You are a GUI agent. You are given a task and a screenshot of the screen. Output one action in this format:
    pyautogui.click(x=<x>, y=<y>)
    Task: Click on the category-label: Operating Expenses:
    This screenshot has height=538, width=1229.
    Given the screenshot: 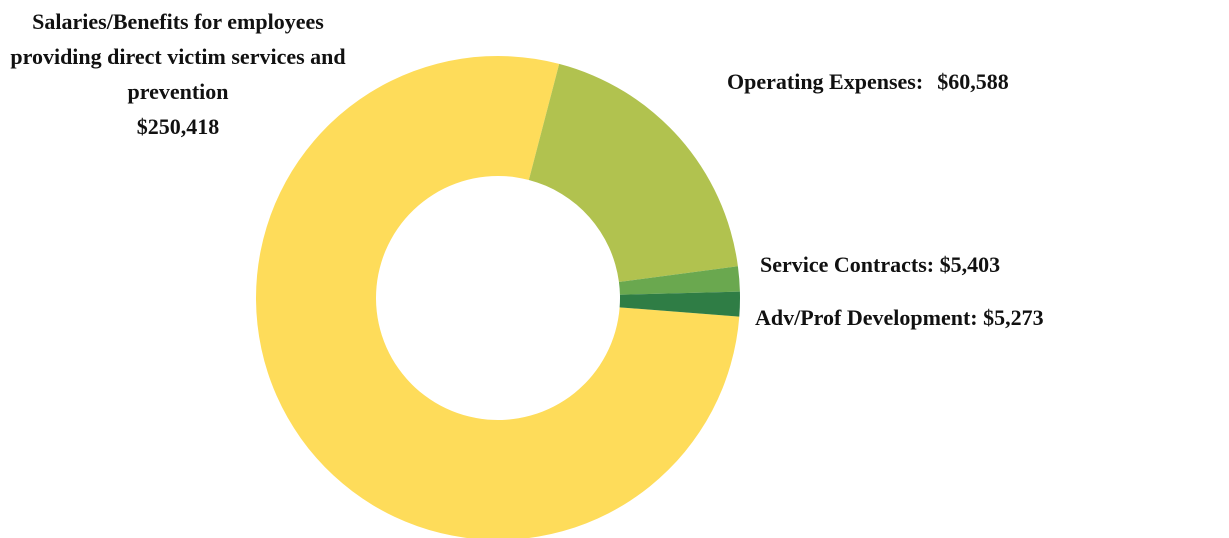 What is the action you would take?
    pyautogui.click(x=825, y=81)
    